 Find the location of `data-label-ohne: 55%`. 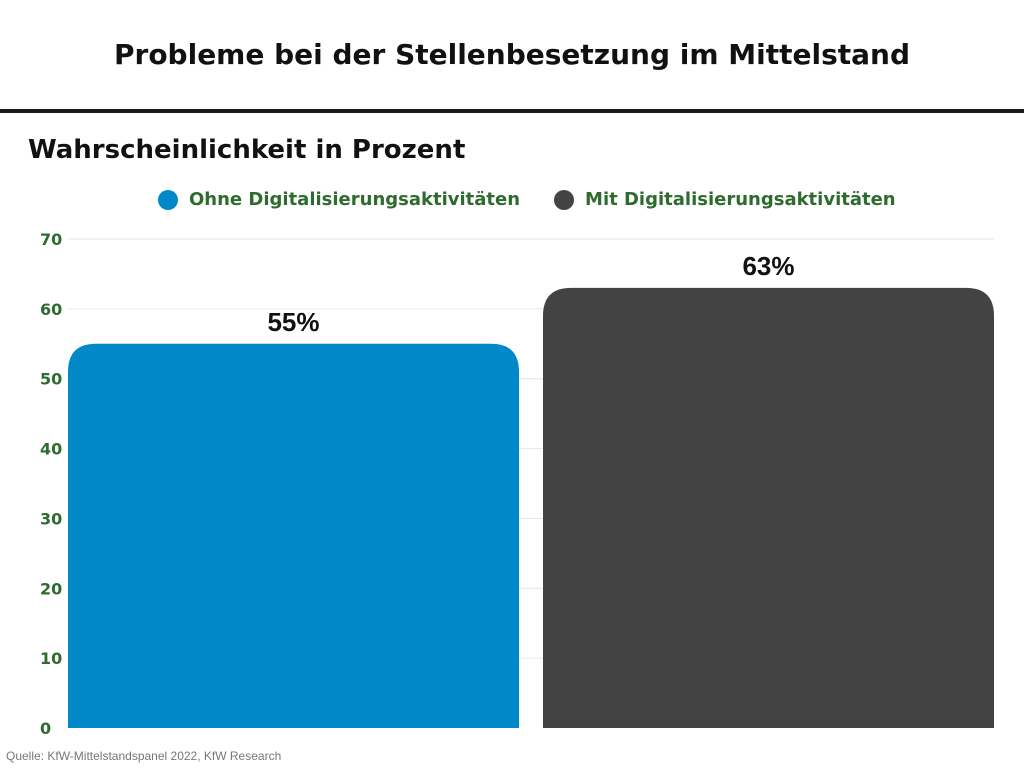

data-label-ohne: 55% is located at coordinates (293, 322).